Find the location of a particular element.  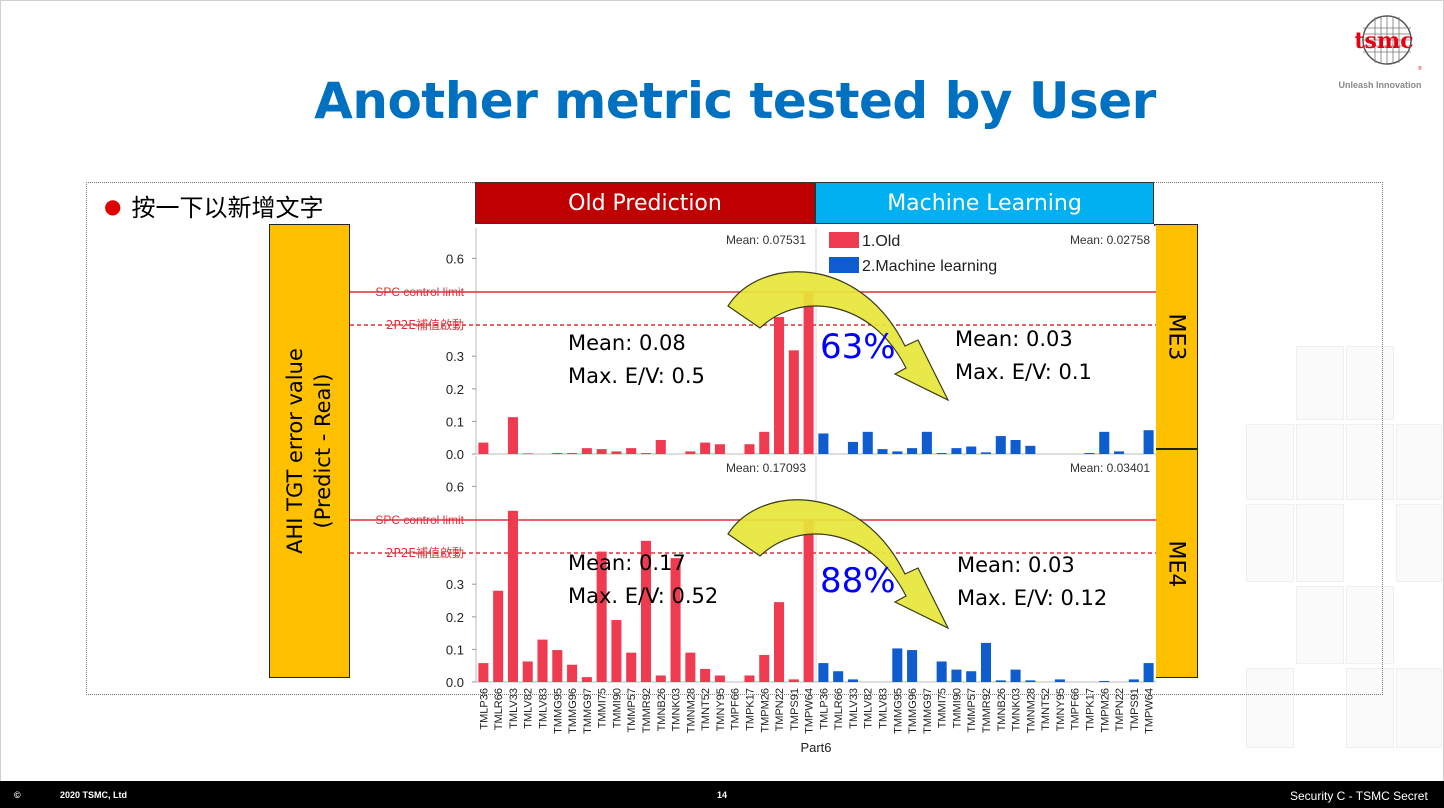

bar-ml-tmmi75 is located at coordinates (941, 671).